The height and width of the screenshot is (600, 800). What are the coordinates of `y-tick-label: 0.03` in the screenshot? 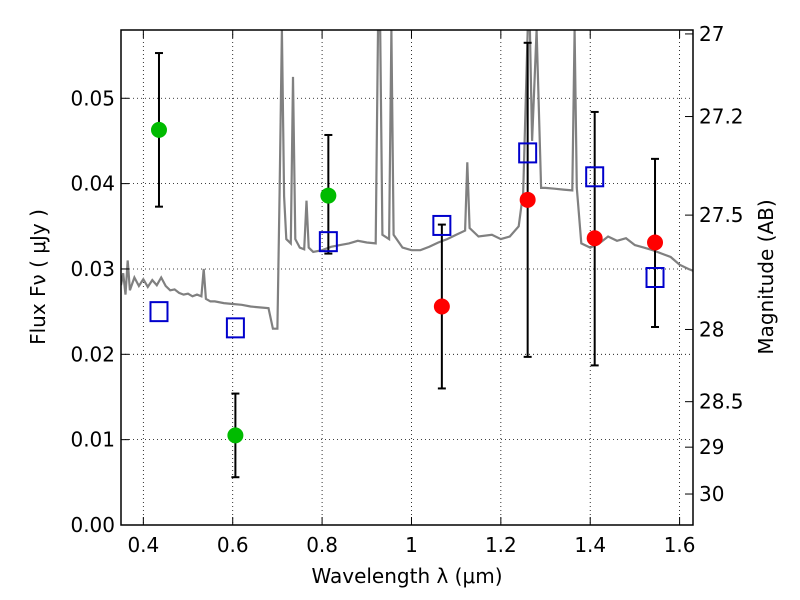 It's located at (92, 269).